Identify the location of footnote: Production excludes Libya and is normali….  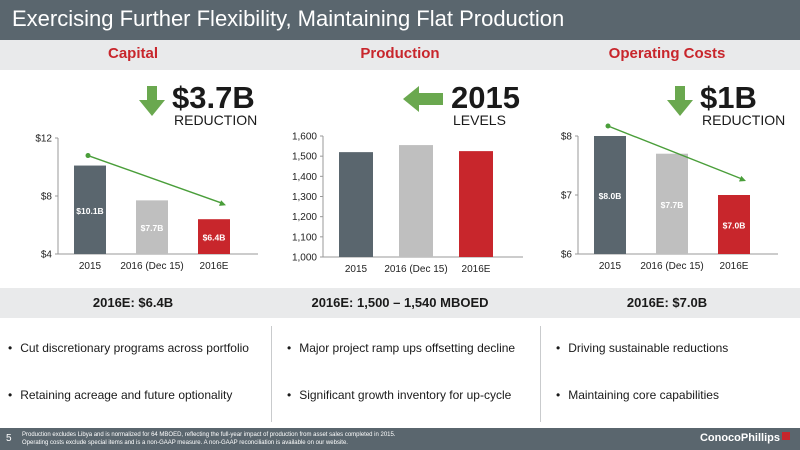
(209, 439).